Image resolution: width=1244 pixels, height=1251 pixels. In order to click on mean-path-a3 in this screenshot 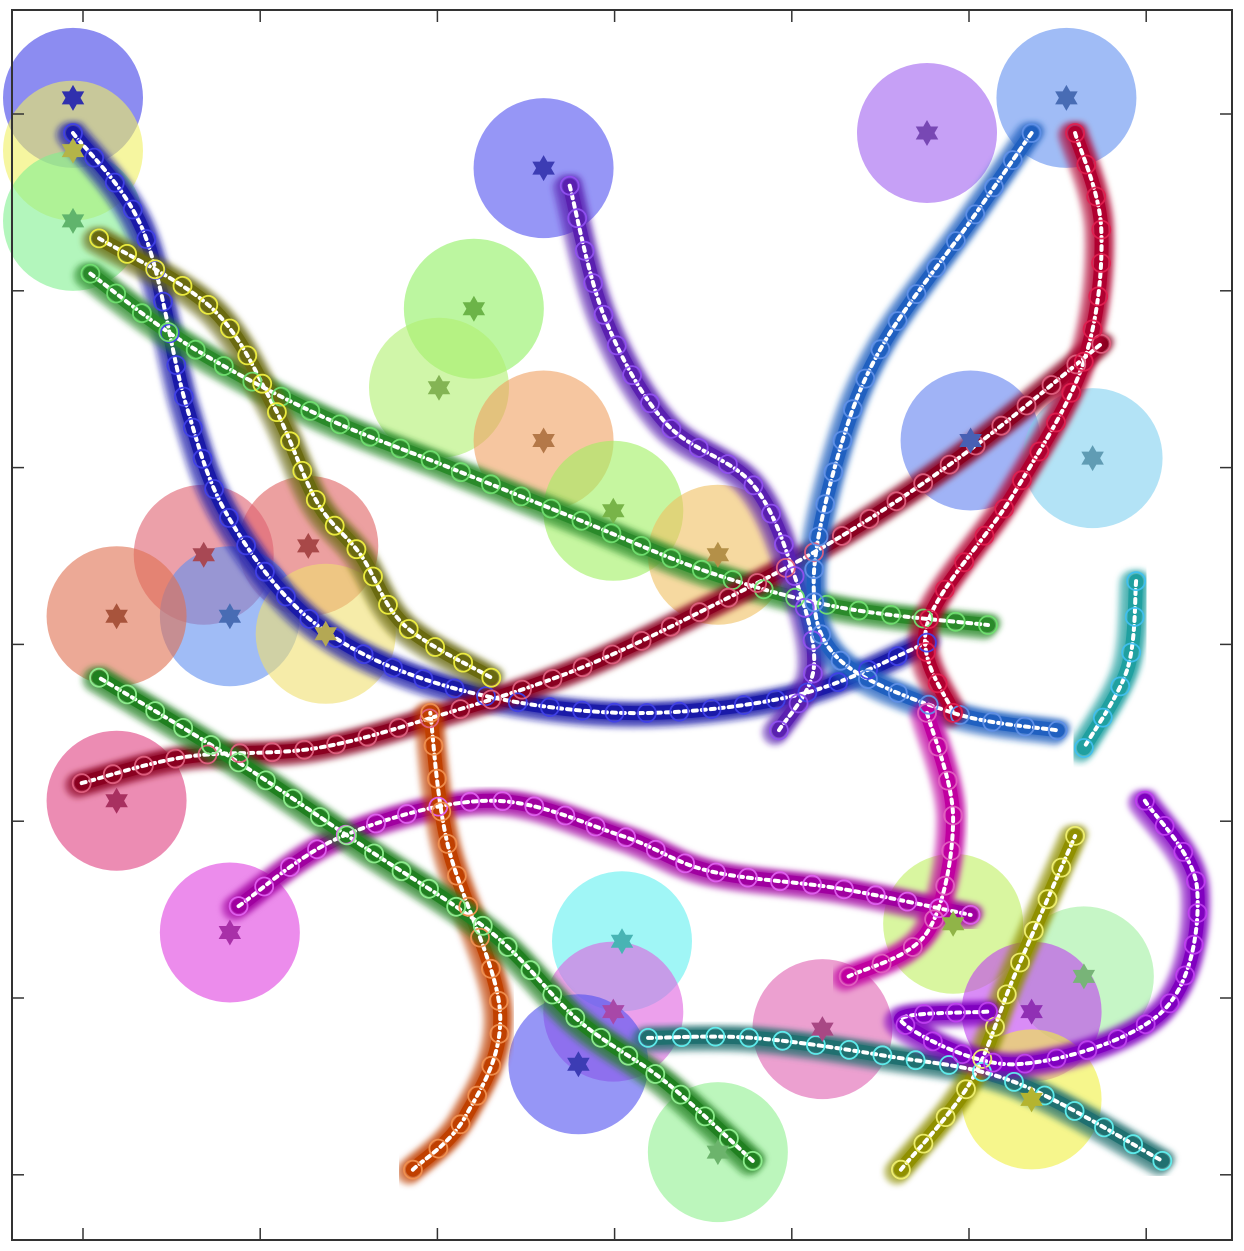, I will do `click(295, 458)`.